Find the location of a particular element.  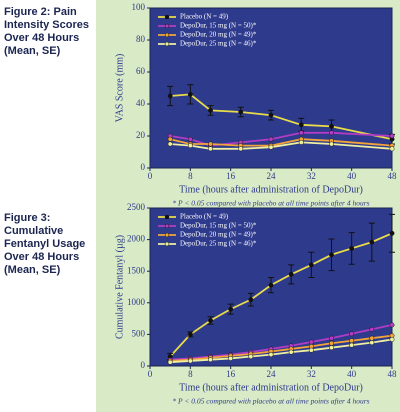

x-tick-label: 16 is located at coordinates (231, 176).